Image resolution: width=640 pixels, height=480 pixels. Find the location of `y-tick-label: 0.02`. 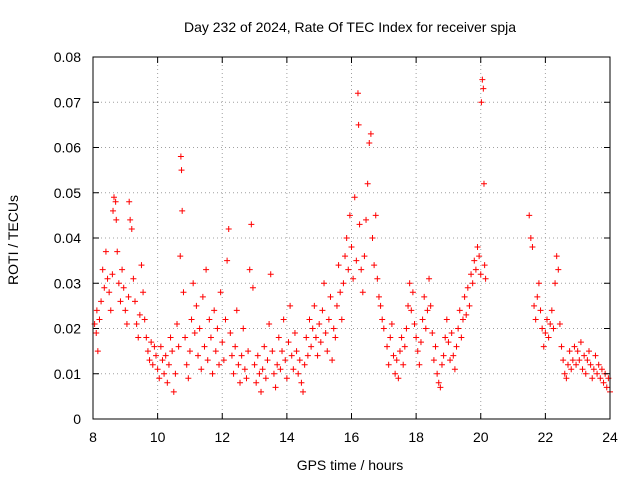

y-tick-label: 0.02 is located at coordinates (67, 329).